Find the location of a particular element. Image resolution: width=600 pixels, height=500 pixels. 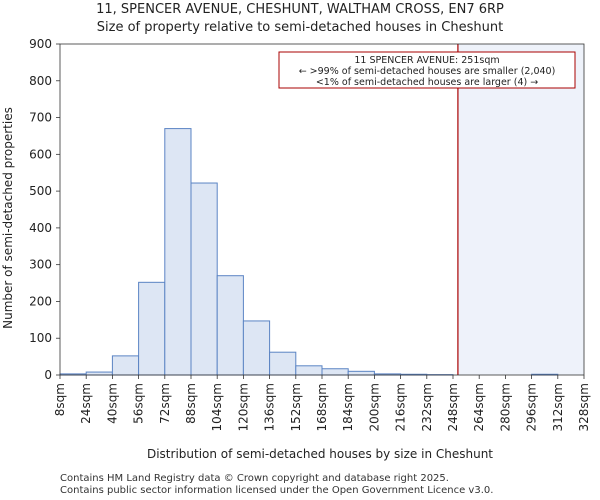

x-tick-label: 24sqm is located at coordinates (86, 403).